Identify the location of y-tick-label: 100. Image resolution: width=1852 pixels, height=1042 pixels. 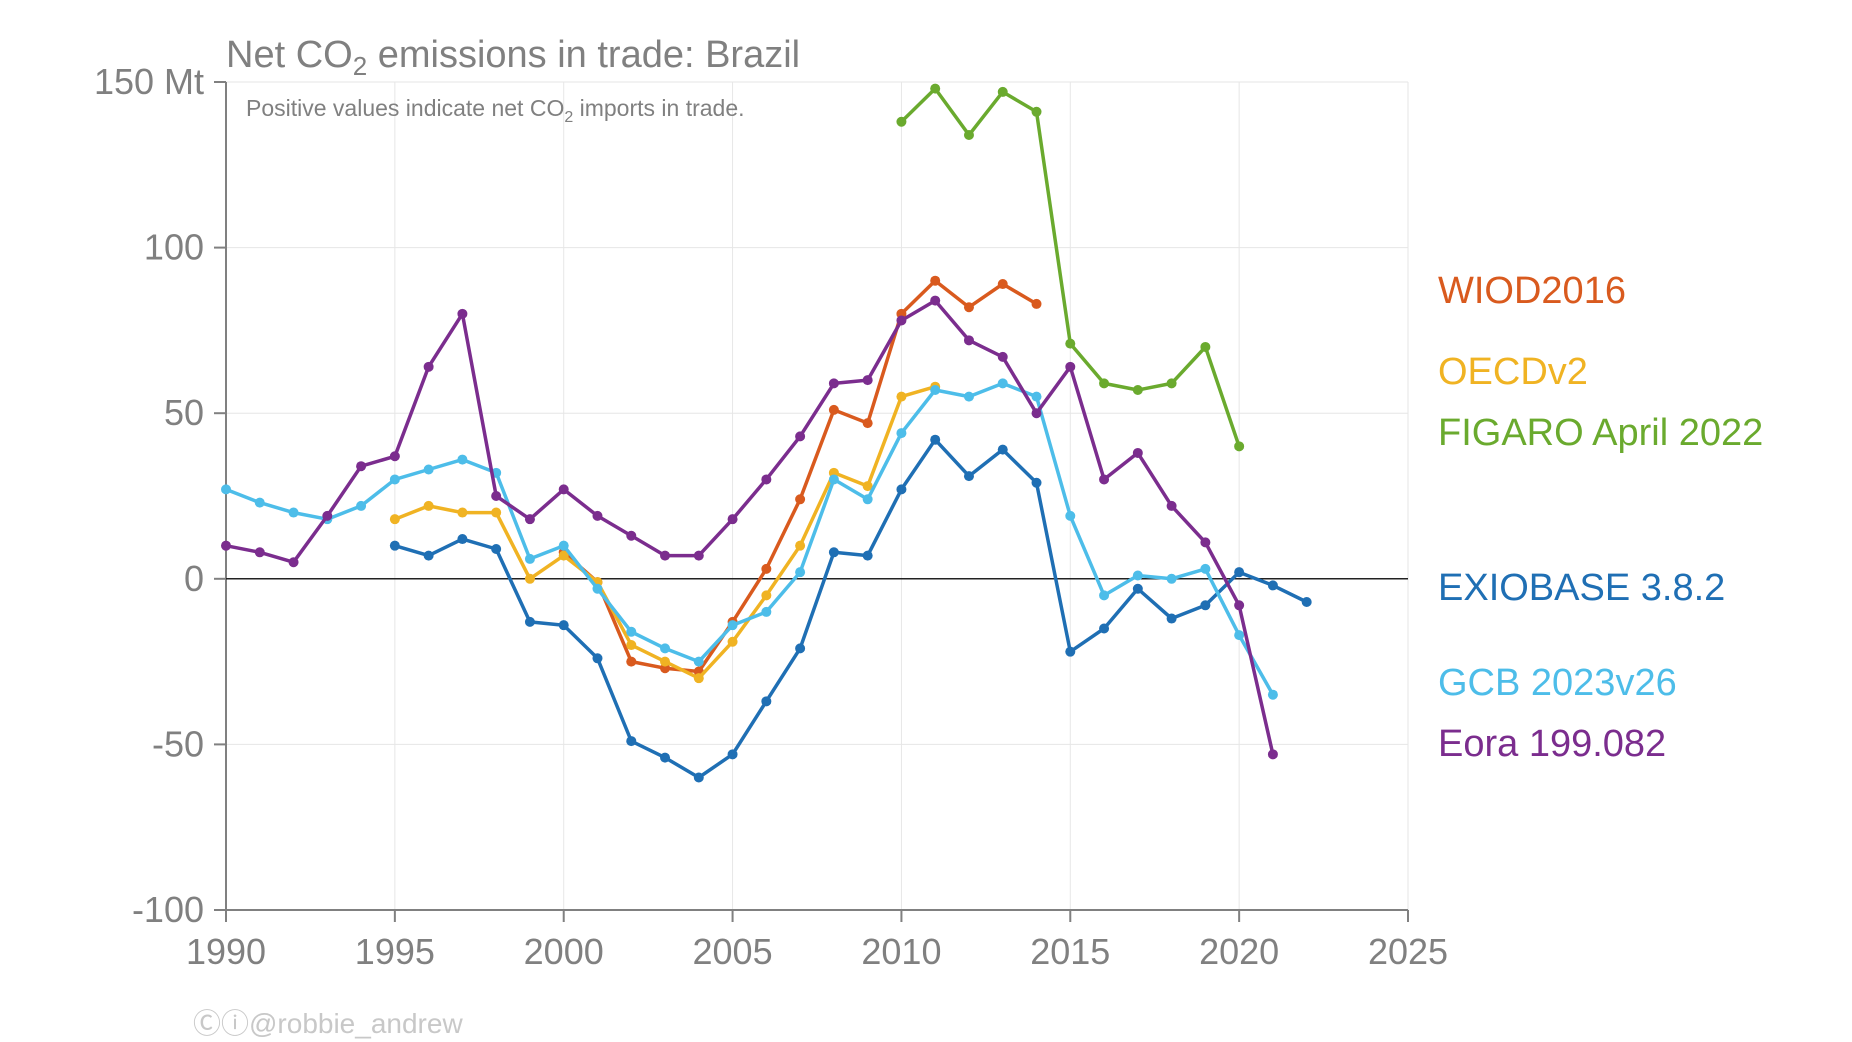
(174, 247).